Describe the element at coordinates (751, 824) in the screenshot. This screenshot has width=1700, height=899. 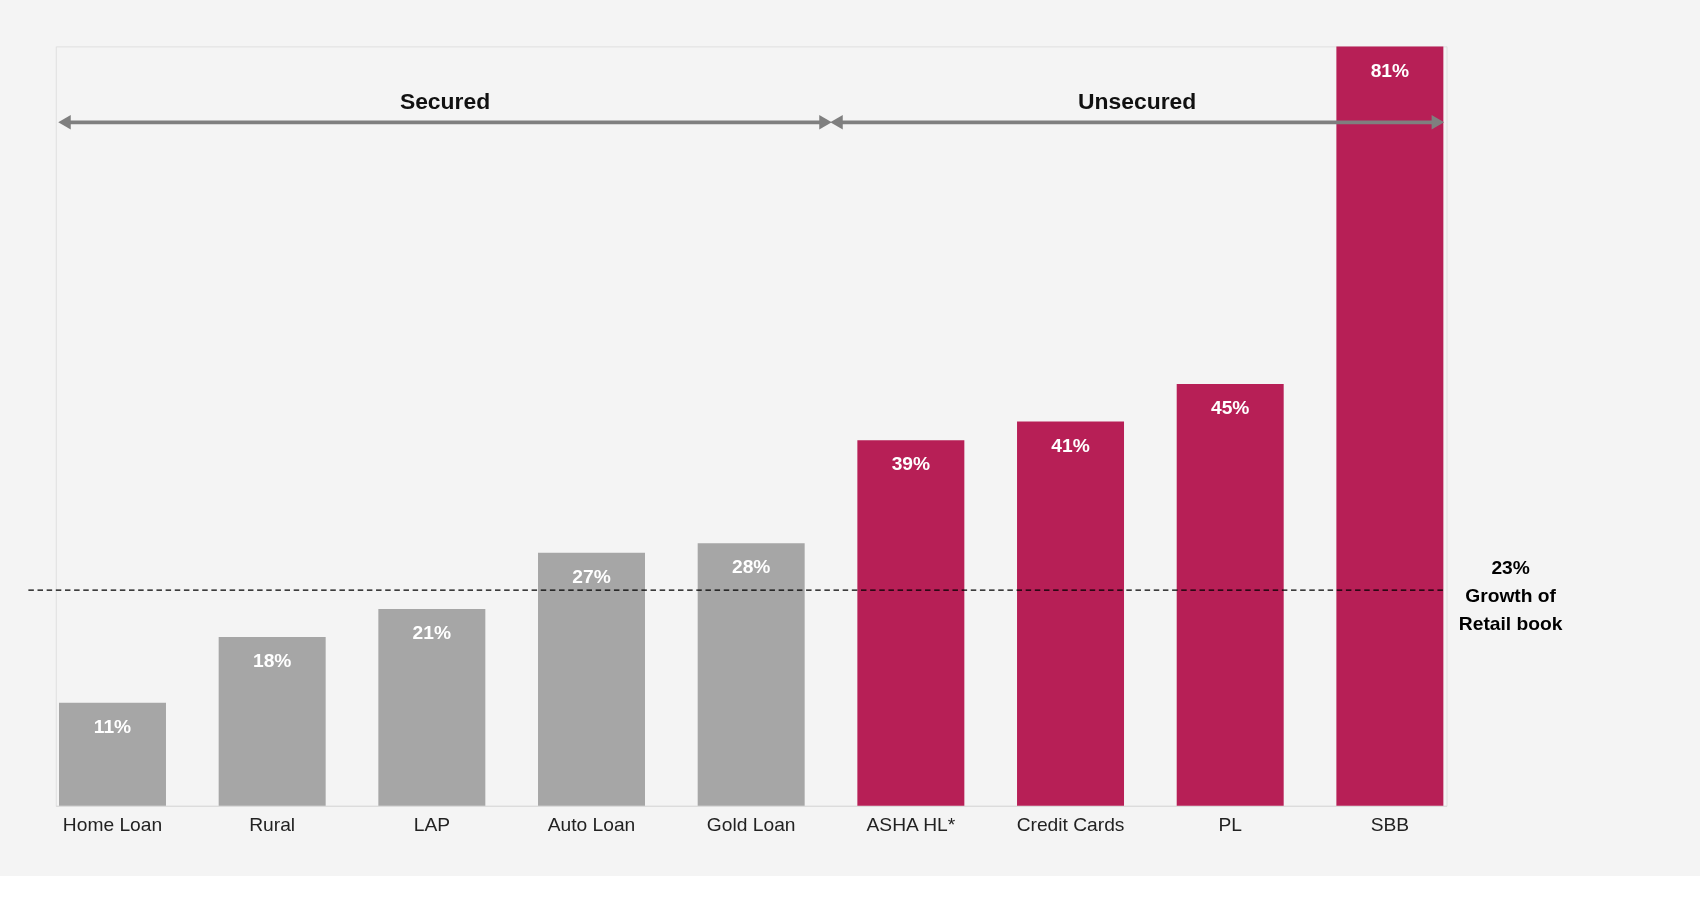
I see `x-tick-label: Gold Loan` at that location.